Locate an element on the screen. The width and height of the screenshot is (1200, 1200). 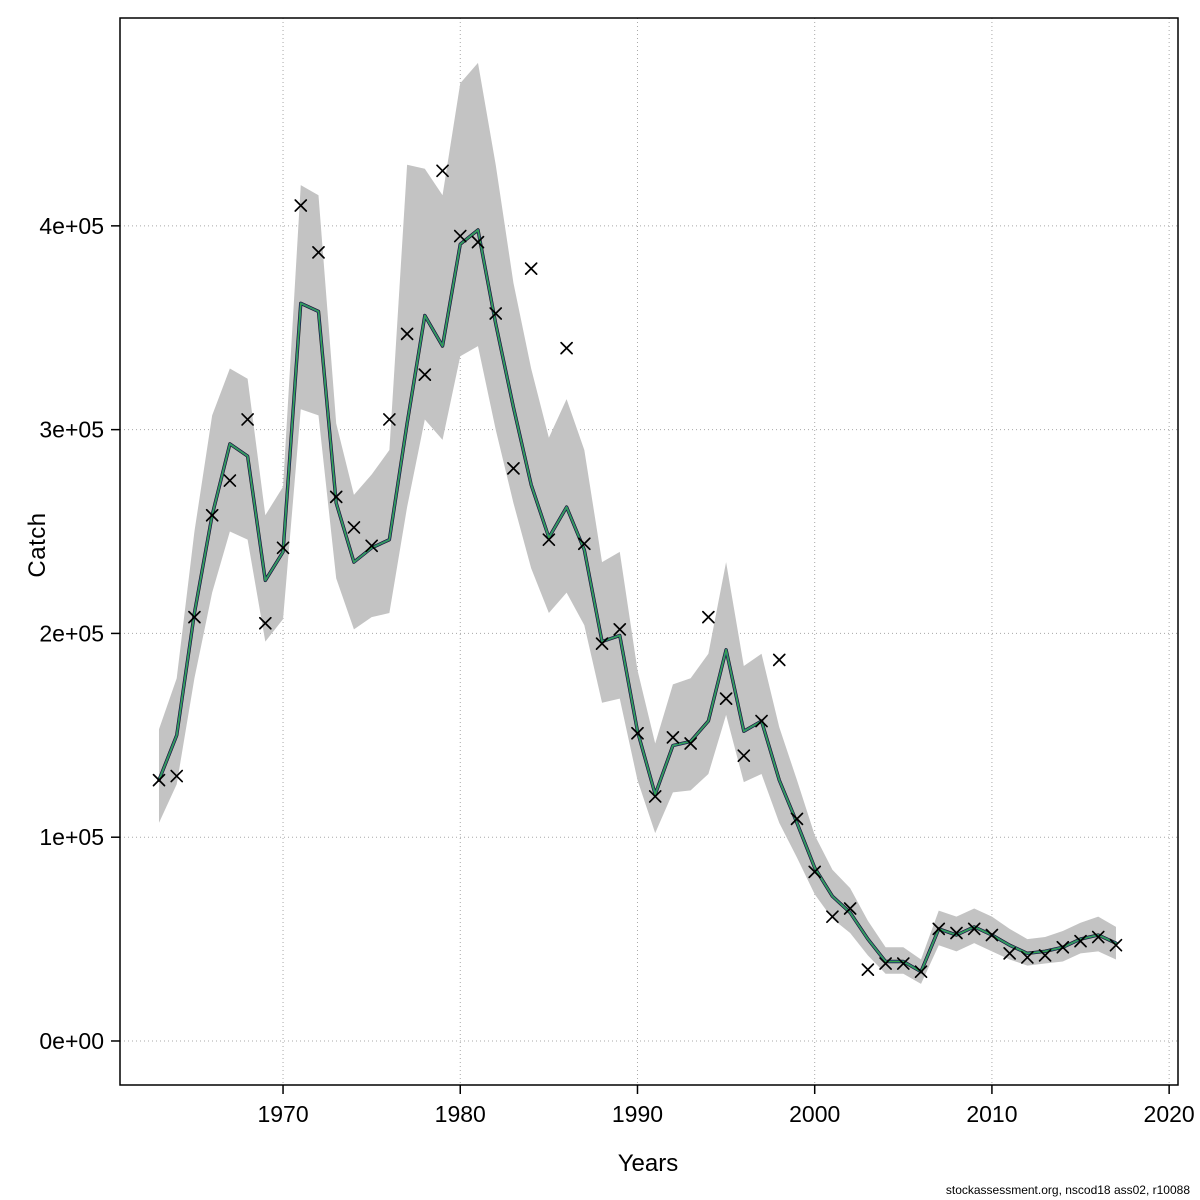
x-tick-label: 1970 is located at coordinates (282, 1114).